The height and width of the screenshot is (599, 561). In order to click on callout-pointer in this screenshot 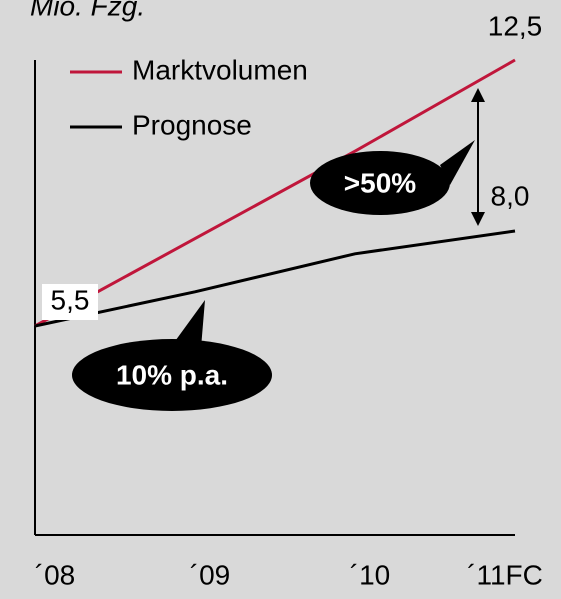, I will do `click(457, 162)`.